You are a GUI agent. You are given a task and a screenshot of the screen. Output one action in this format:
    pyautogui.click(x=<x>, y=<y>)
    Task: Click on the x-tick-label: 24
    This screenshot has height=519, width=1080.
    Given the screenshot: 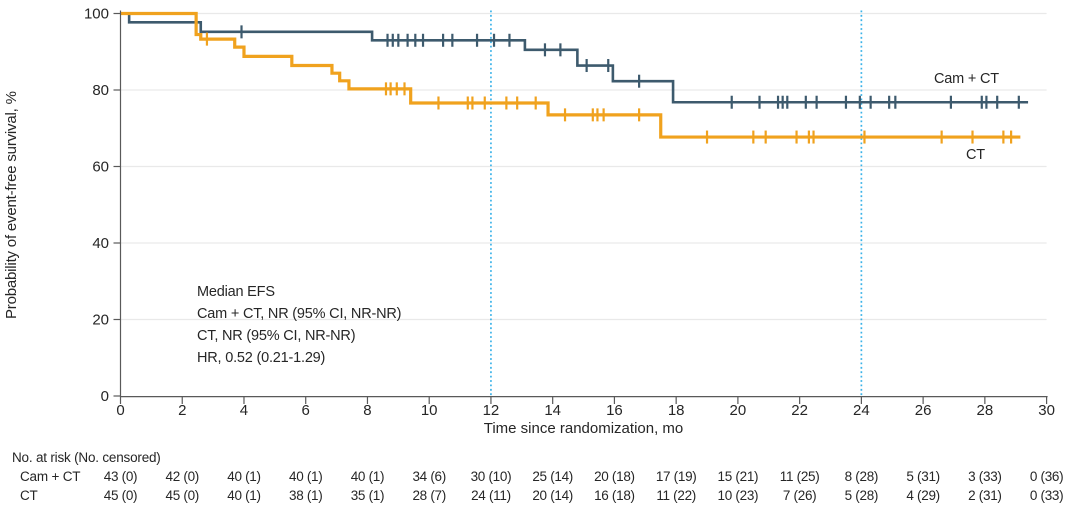 What is the action you would take?
    pyautogui.click(x=861, y=410)
    